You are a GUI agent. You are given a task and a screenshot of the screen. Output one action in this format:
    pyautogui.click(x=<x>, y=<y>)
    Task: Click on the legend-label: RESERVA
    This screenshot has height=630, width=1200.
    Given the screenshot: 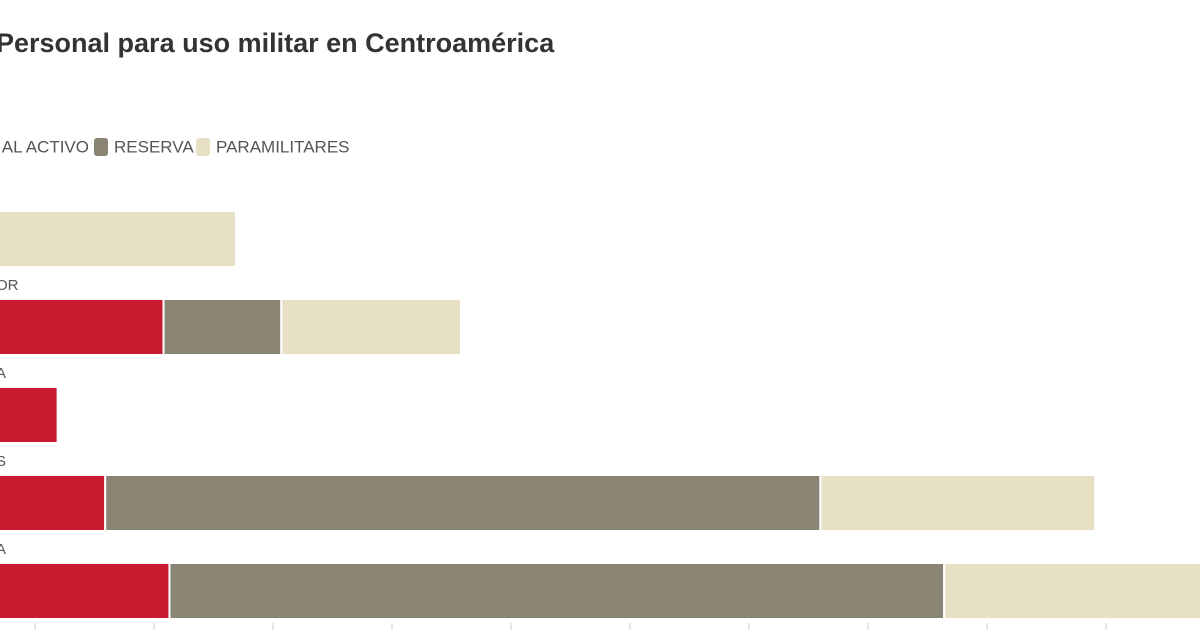 What is the action you would take?
    pyautogui.click(x=154, y=146)
    